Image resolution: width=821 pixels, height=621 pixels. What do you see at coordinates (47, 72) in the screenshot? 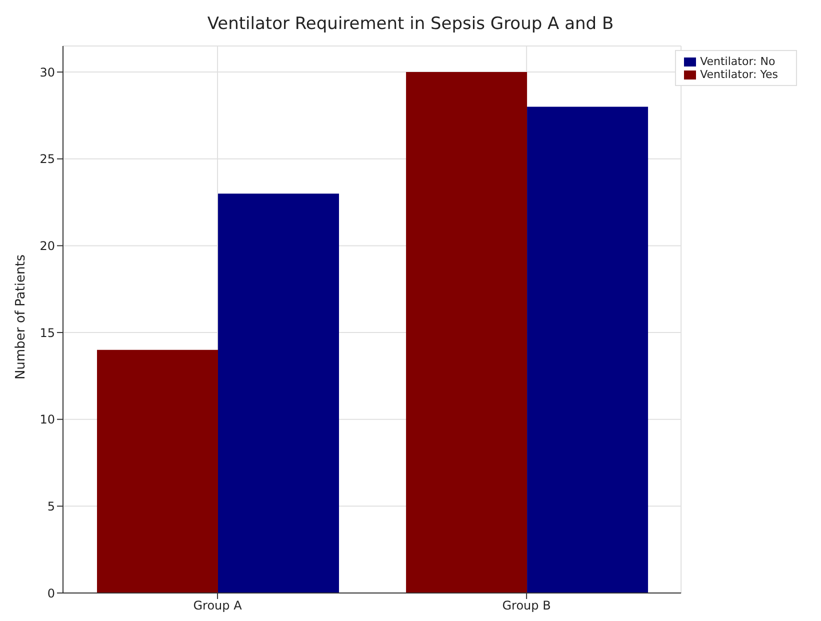
I see `y-tick-label: 30` at bounding box center [47, 72].